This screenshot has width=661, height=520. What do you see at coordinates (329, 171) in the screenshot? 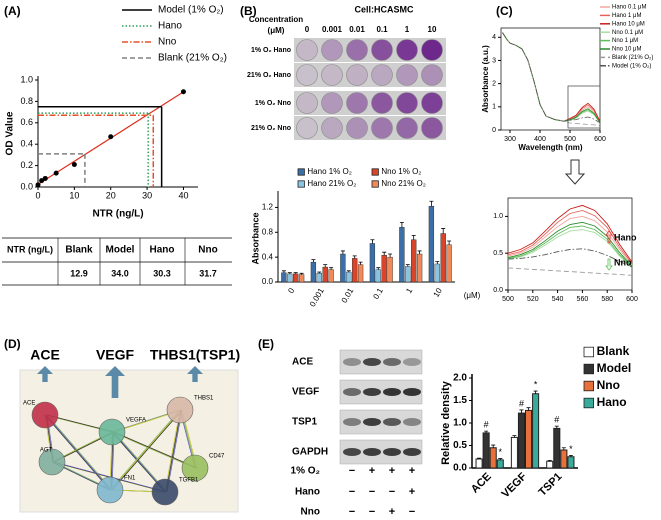
I see `legend-label: Hano 1% O₂` at bounding box center [329, 171].